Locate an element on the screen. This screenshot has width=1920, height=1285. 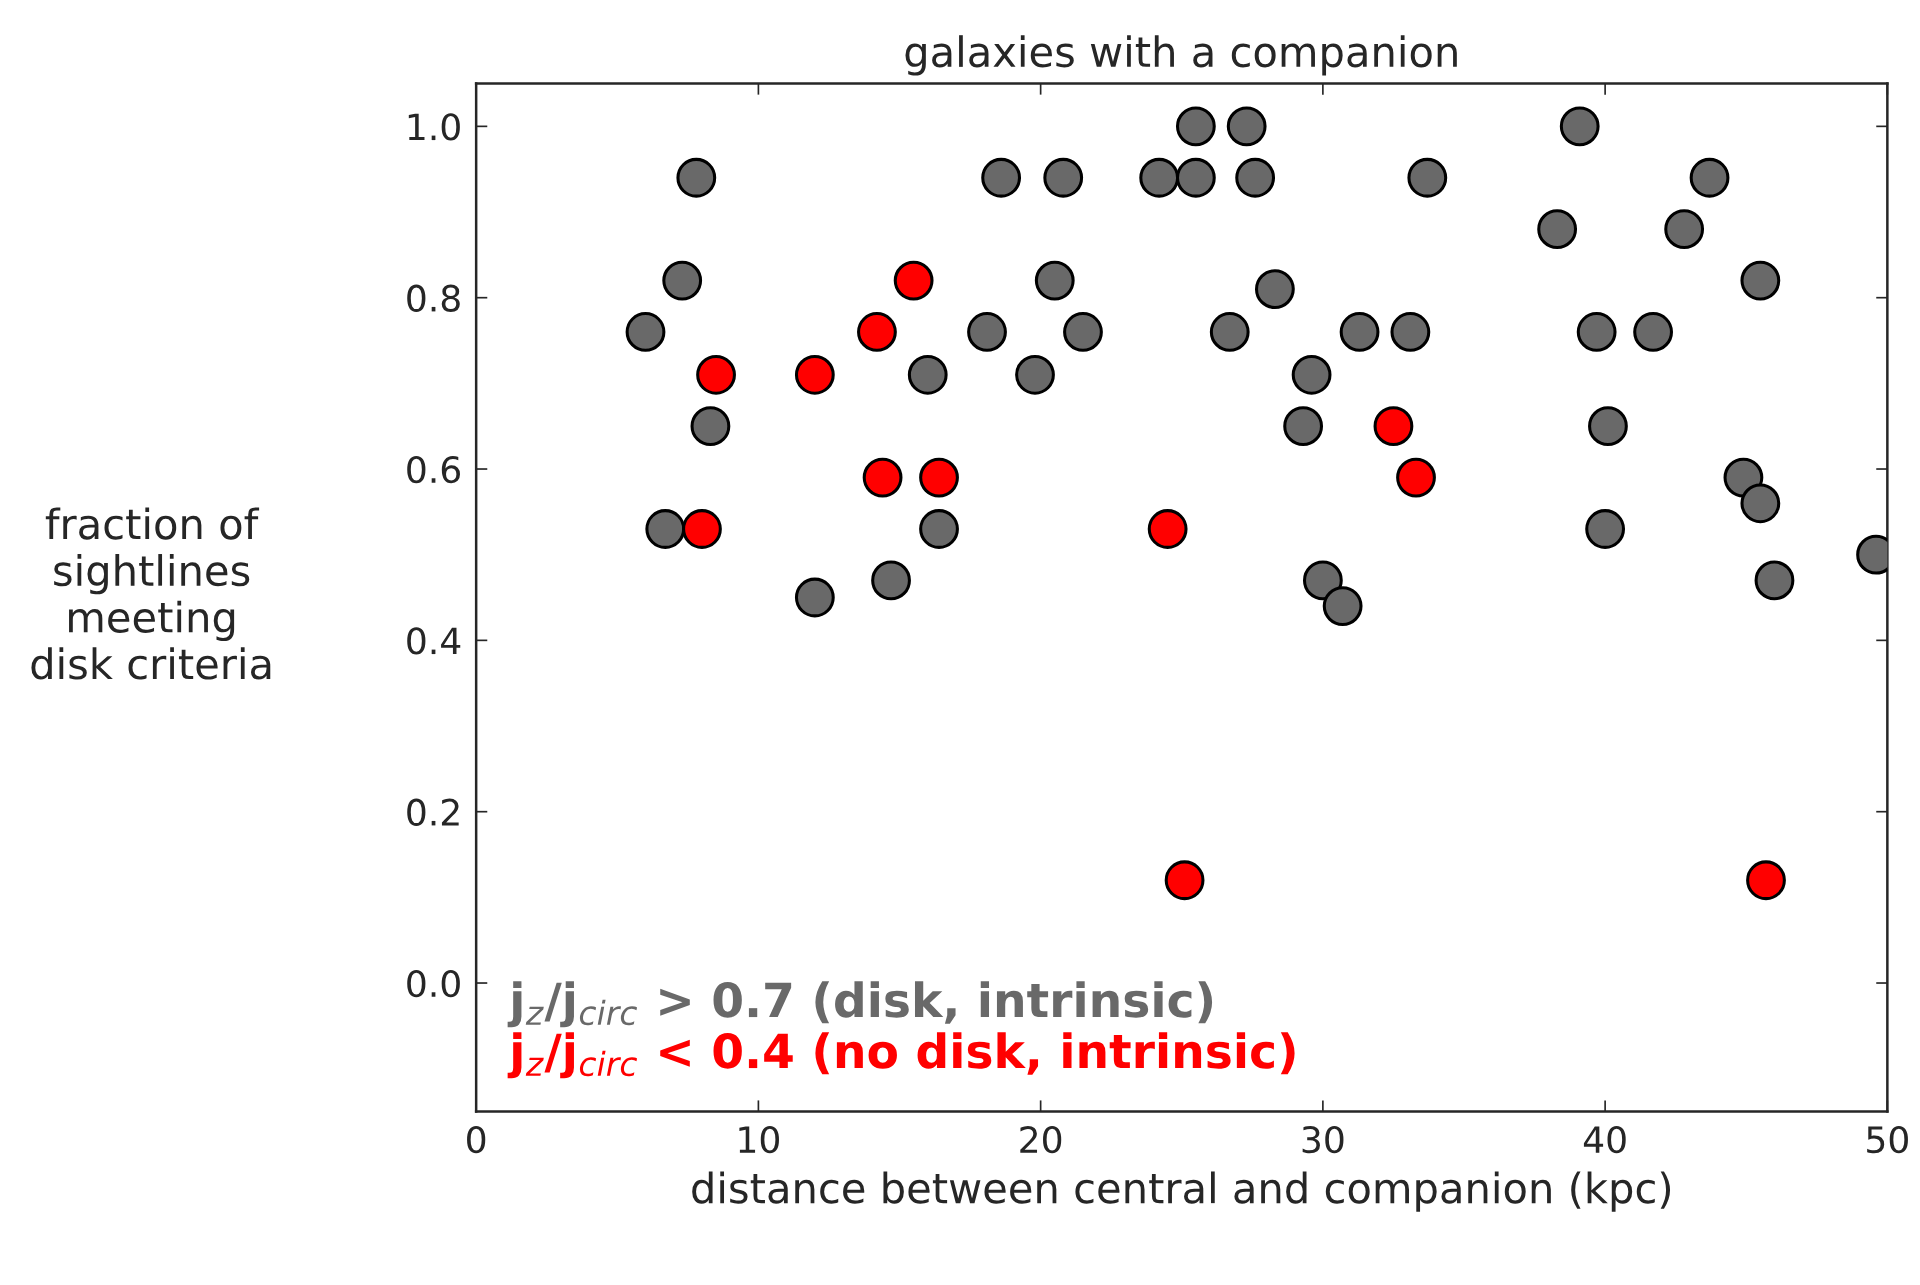
text: j$_{z}$/j$_{circ}$ < 0.4 (no disk, intrinsic) is located at coordinates (901, 1055).